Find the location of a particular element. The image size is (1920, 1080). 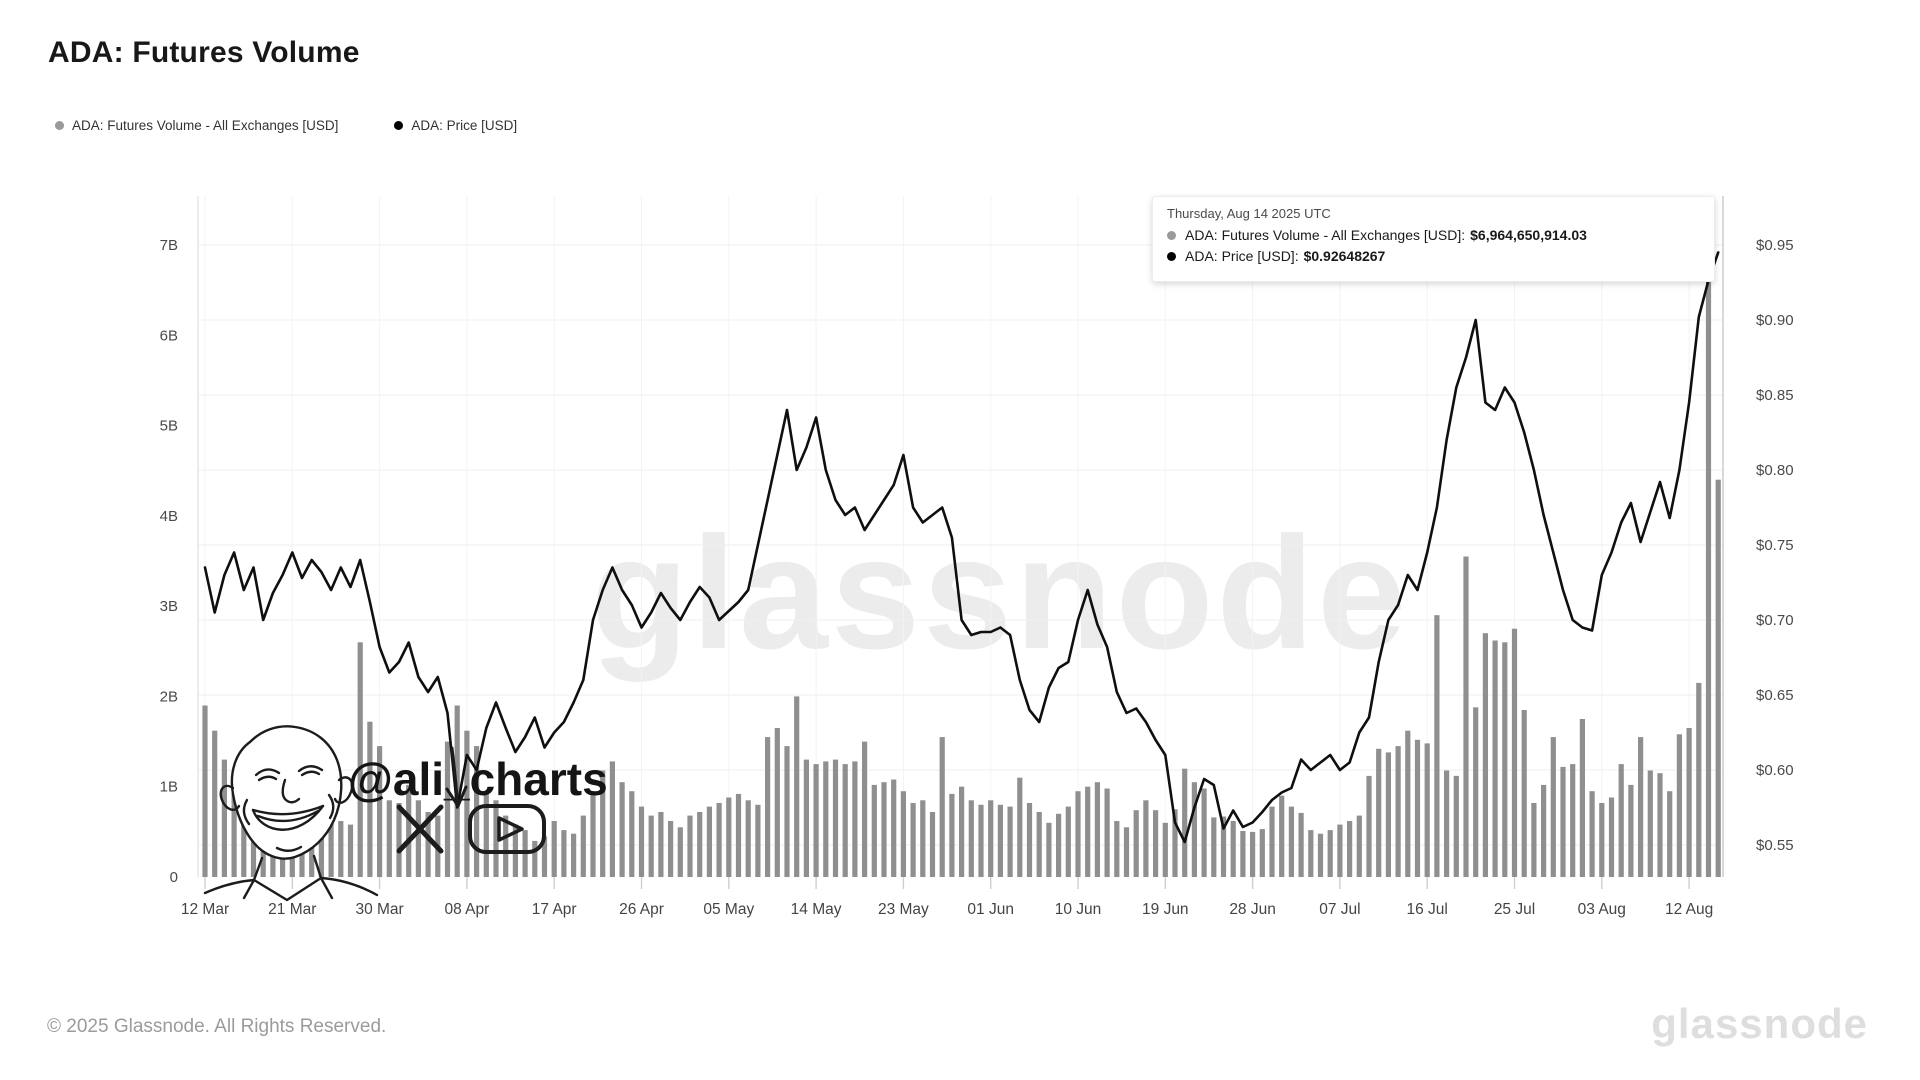

tooltip-row-price: ADA: Price [USD]: $0.92648267 is located at coordinates (1433, 256).